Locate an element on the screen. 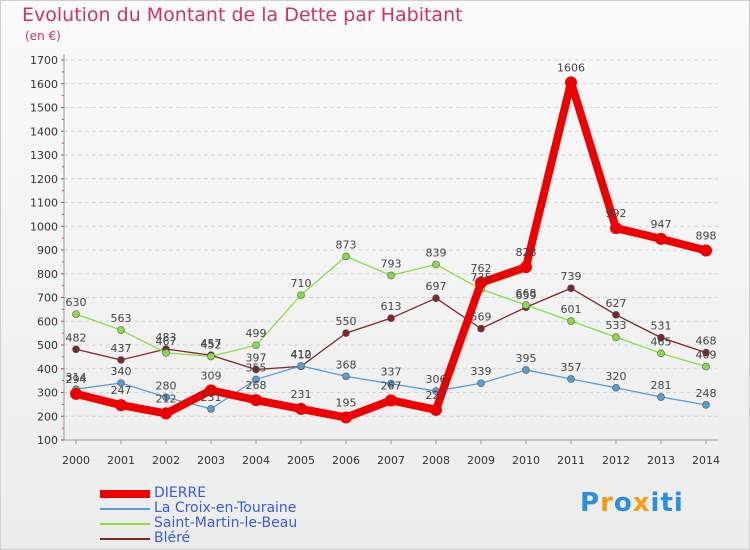 Image resolution: width=750 pixels, height=550 pixels. legend-label-blere: Bléré is located at coordinates (172, 538).